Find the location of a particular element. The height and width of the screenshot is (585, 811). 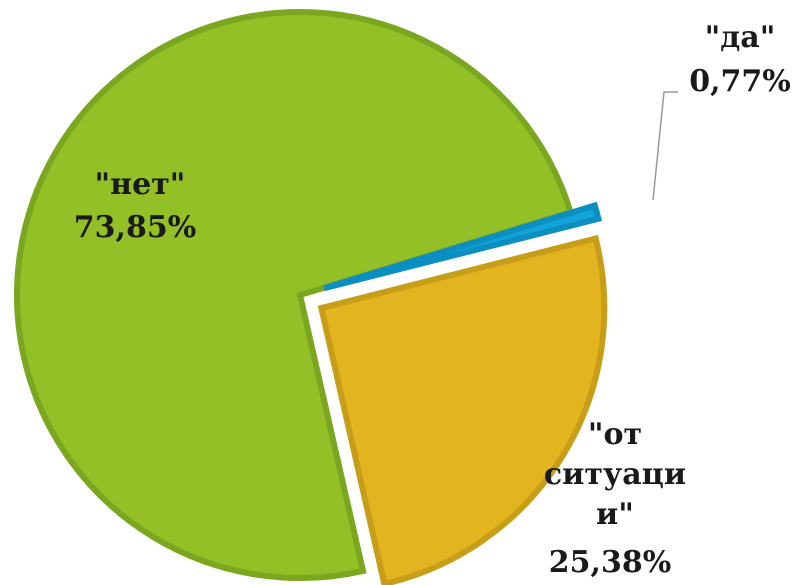

value-label: 73,85% is located at coordinates (135, 227).